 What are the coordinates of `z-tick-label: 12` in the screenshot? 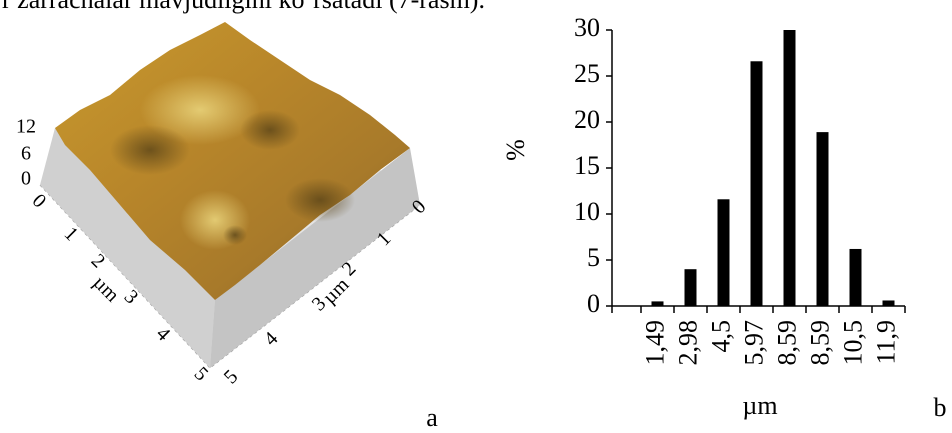 It's located at (26, 127).